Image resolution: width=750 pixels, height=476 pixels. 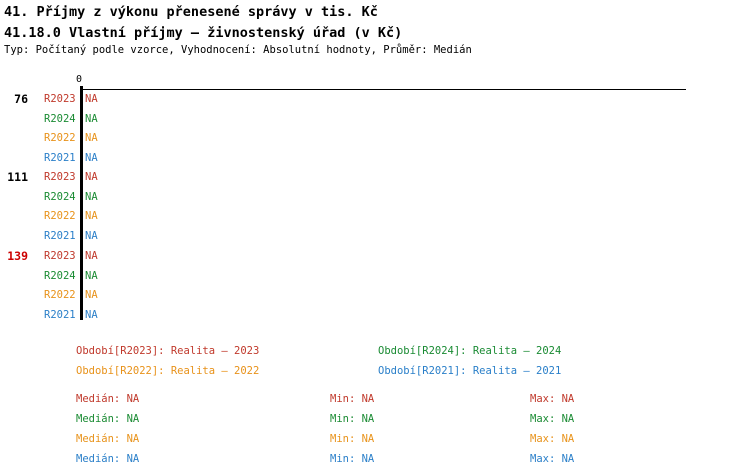 I want to click on axis-horizontal-line, so click(x=383, y=89).